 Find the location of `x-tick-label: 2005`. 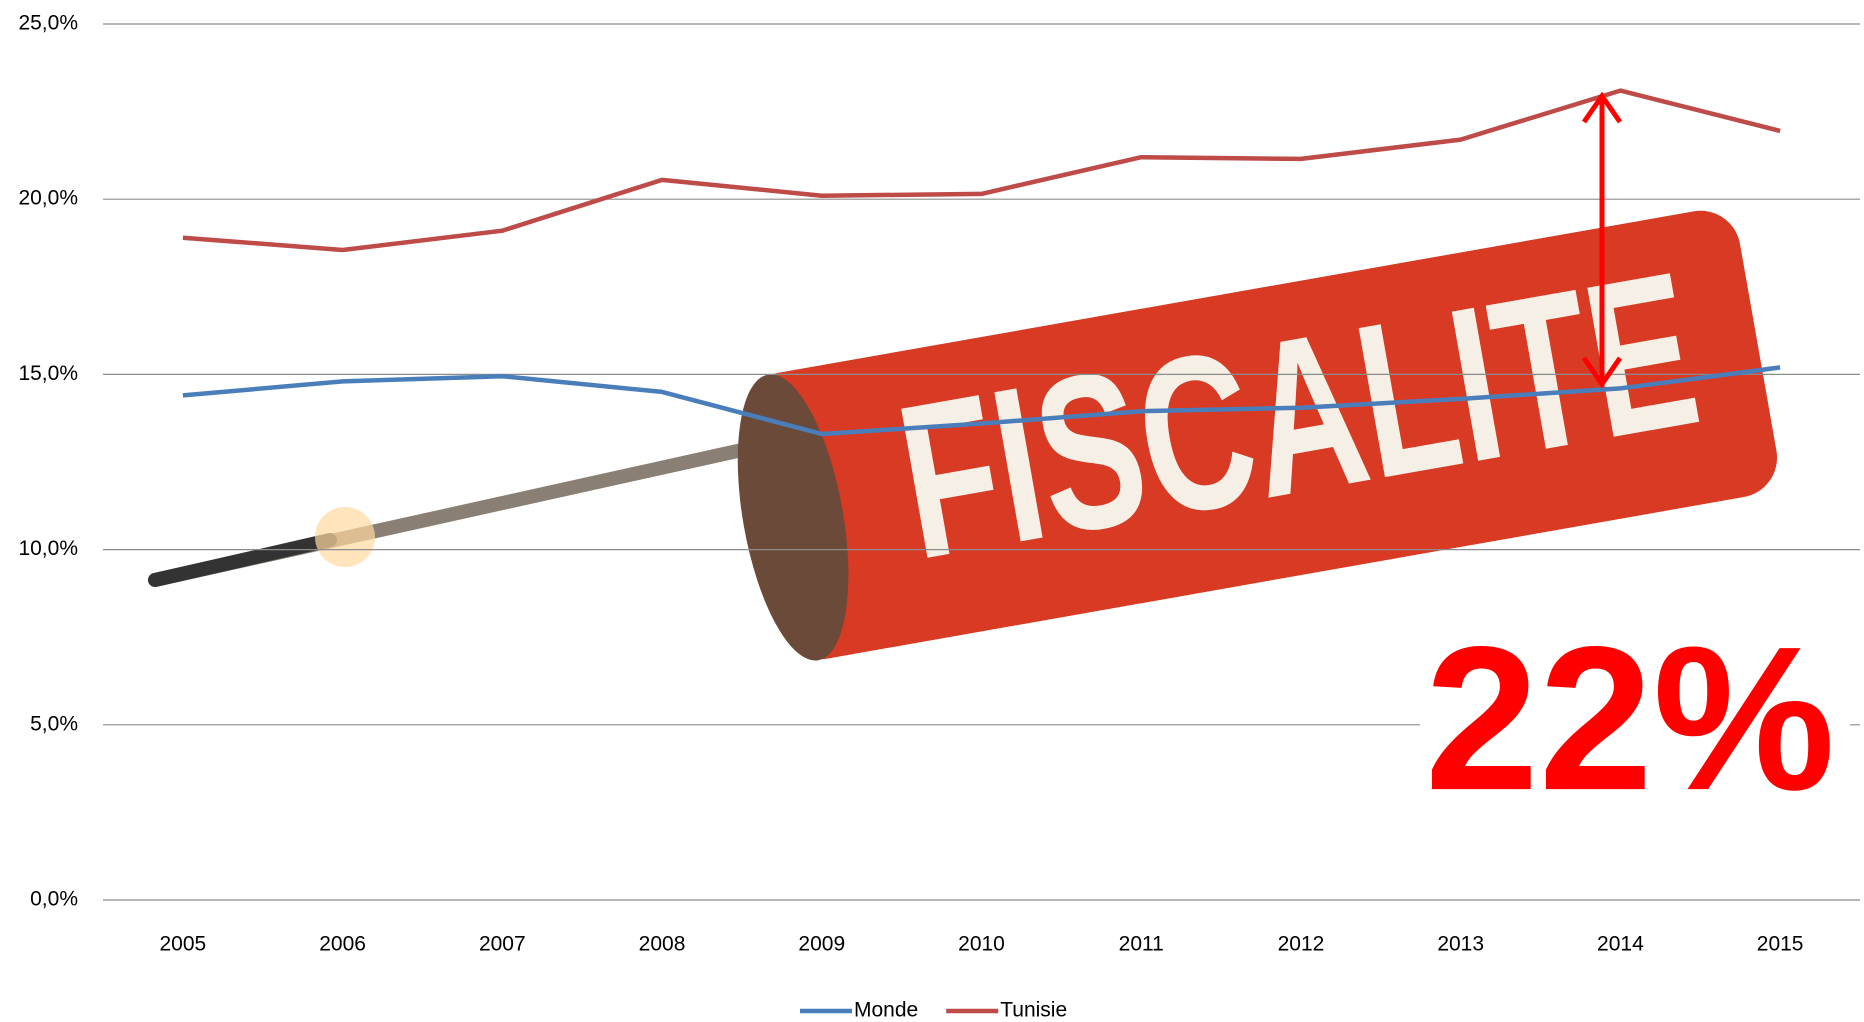

x-tick-label: 2005 is located at coordinates (183, 944).